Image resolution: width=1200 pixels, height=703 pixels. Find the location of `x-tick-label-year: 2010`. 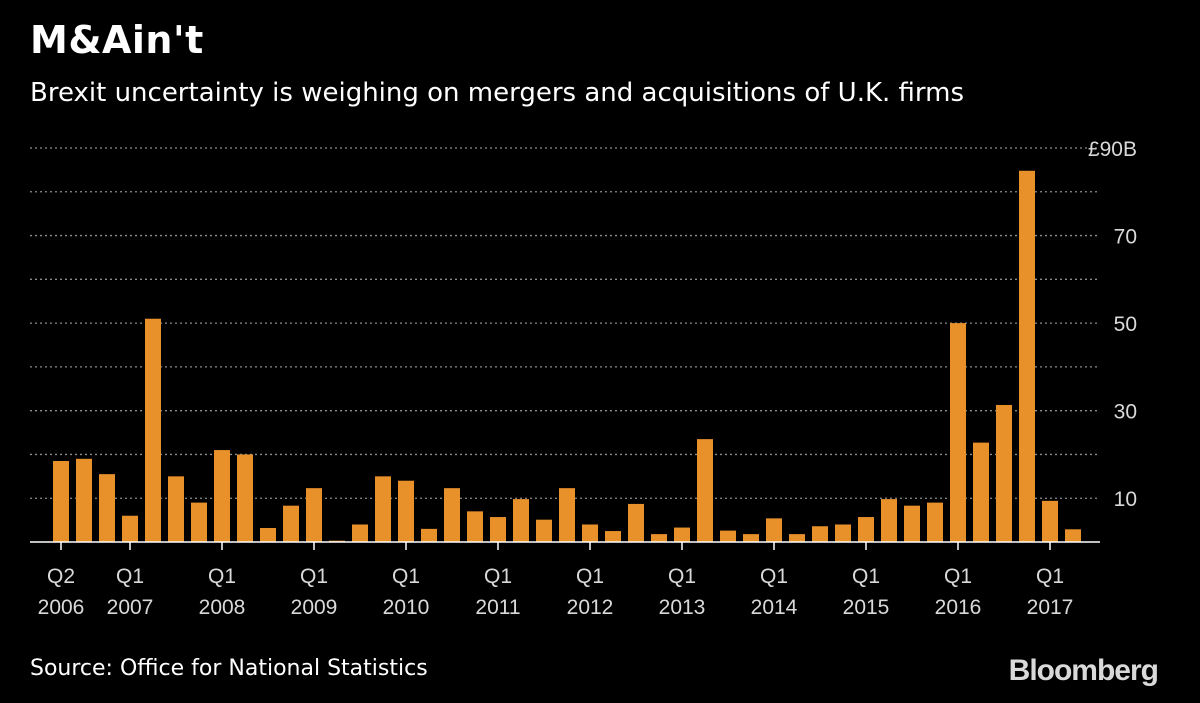

x-tick-label-year: 2010 is located at coordinates (406, 607).